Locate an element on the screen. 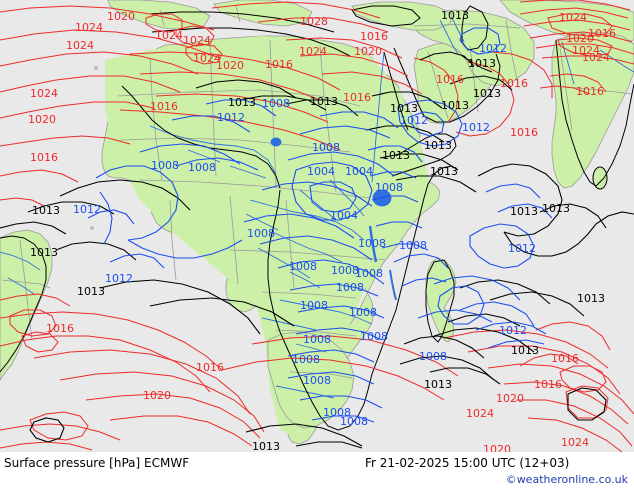 The width and height of the screenshot is (634, 490). southern-europe is located at coordinates (263, 13).